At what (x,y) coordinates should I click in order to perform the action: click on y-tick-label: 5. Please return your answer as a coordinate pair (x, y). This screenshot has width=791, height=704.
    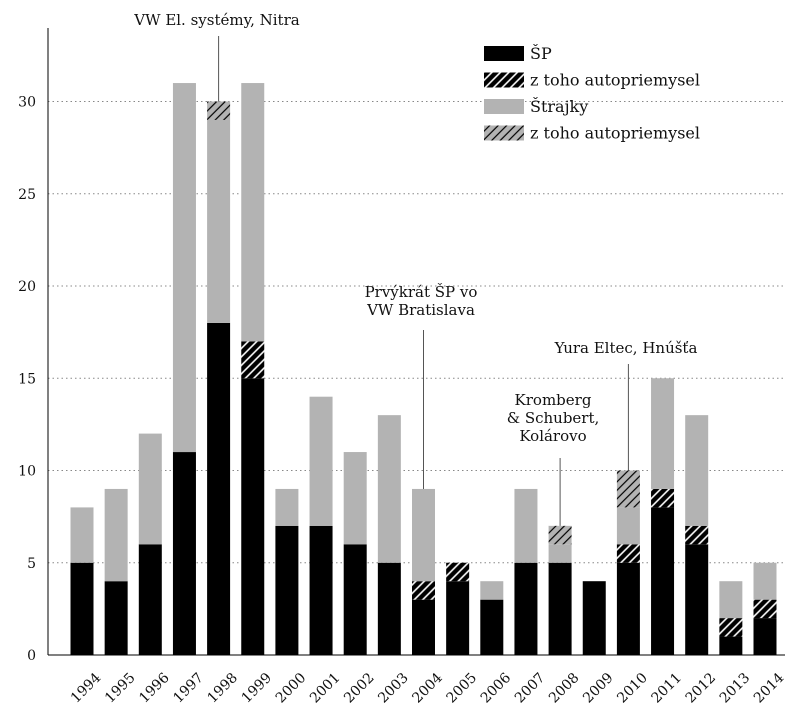
    Looking at the image, I should click on (31, 564).